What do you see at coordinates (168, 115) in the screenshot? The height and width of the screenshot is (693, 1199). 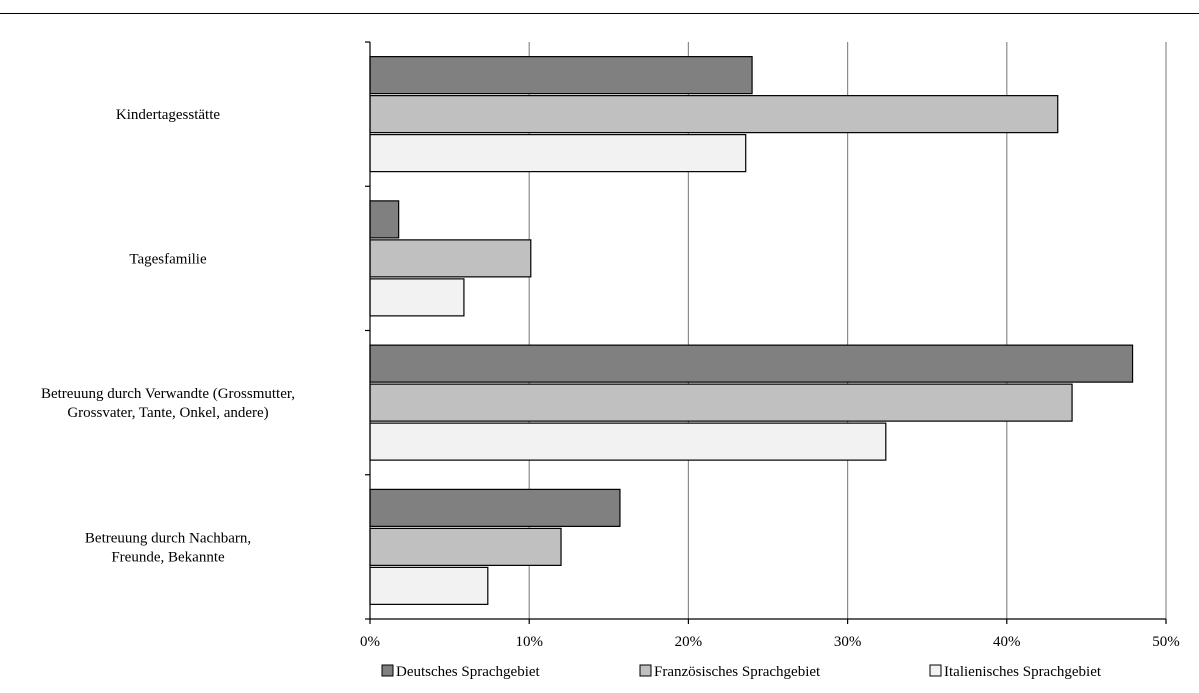 I see `category-label: Kindertagesstätte` at bounding box center [168, 115].